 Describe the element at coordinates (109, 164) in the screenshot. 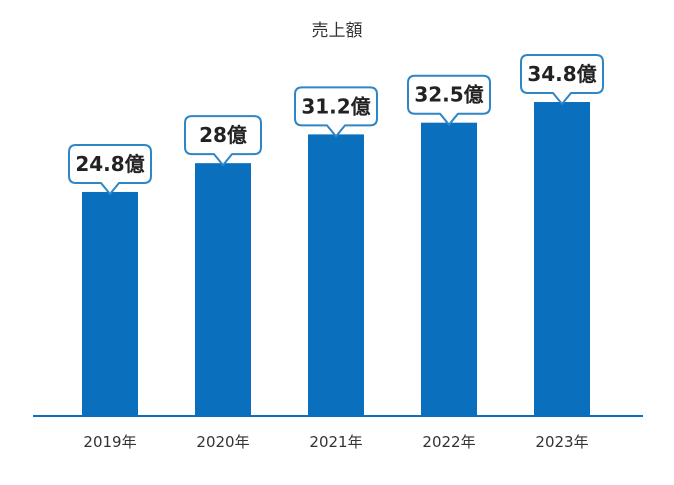

I see `data-label: 24.8億` at that location.